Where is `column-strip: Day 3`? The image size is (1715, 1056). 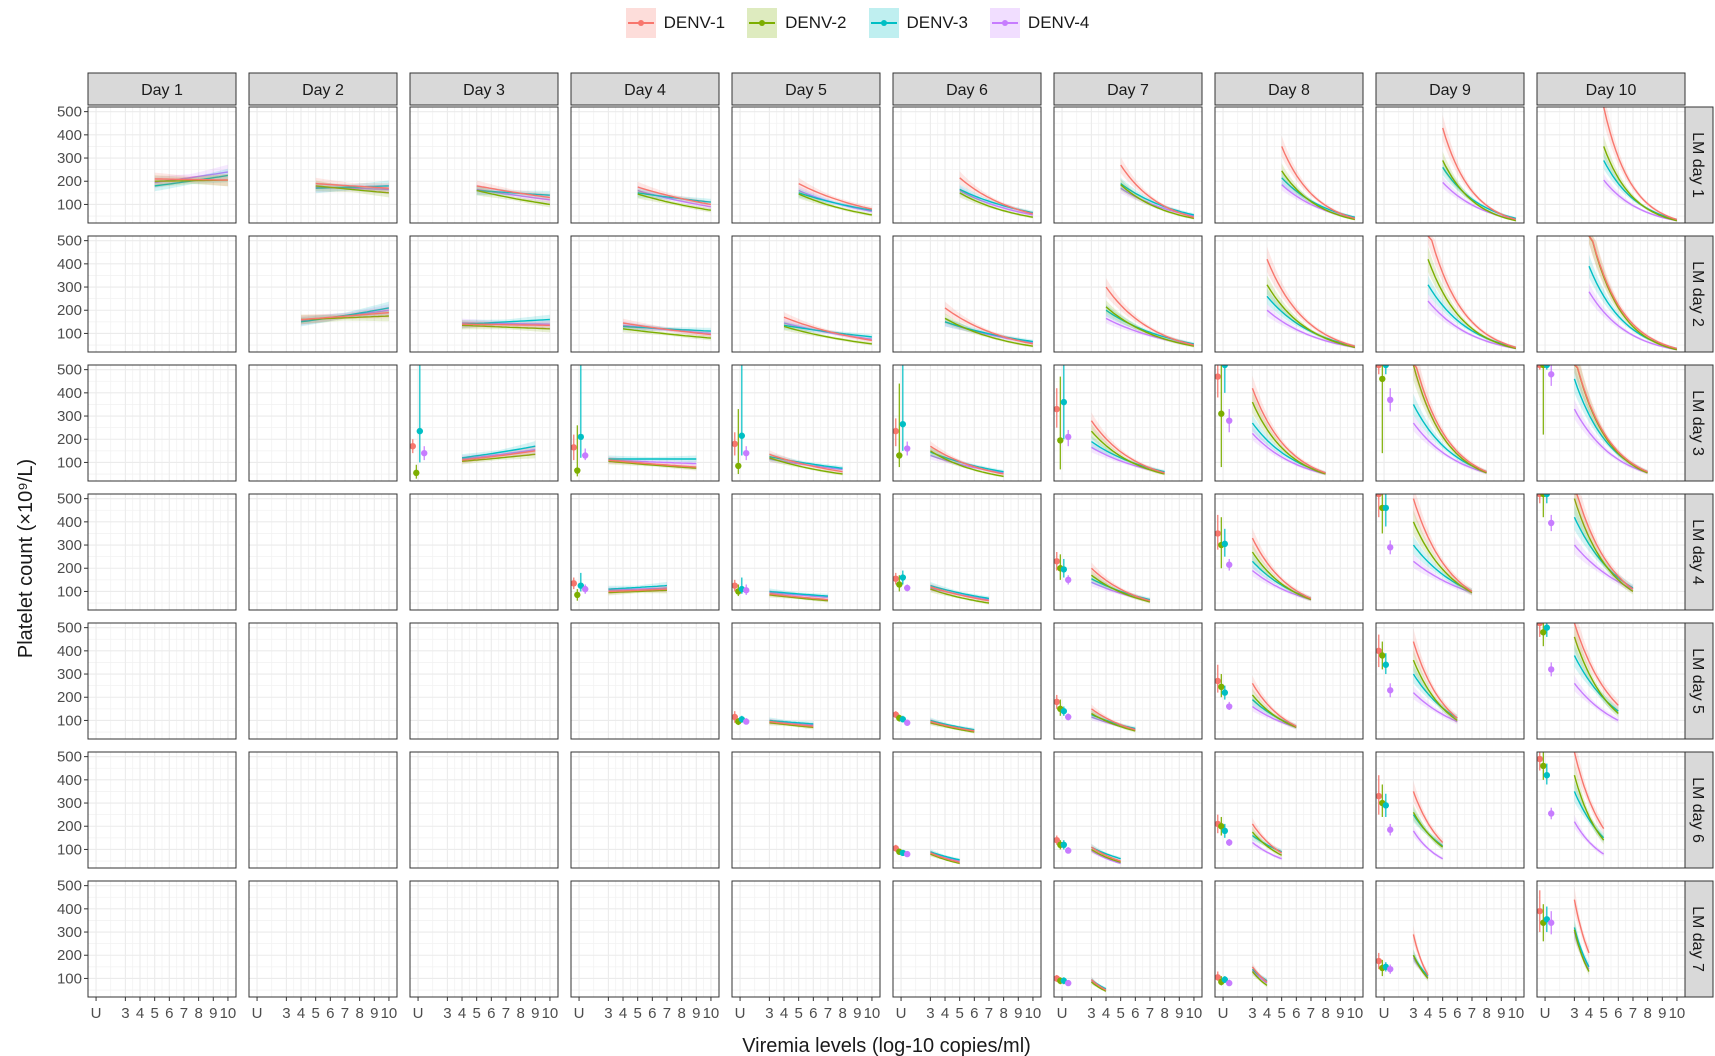 column-strip: Day 3 is located at coordinates (484, 89).